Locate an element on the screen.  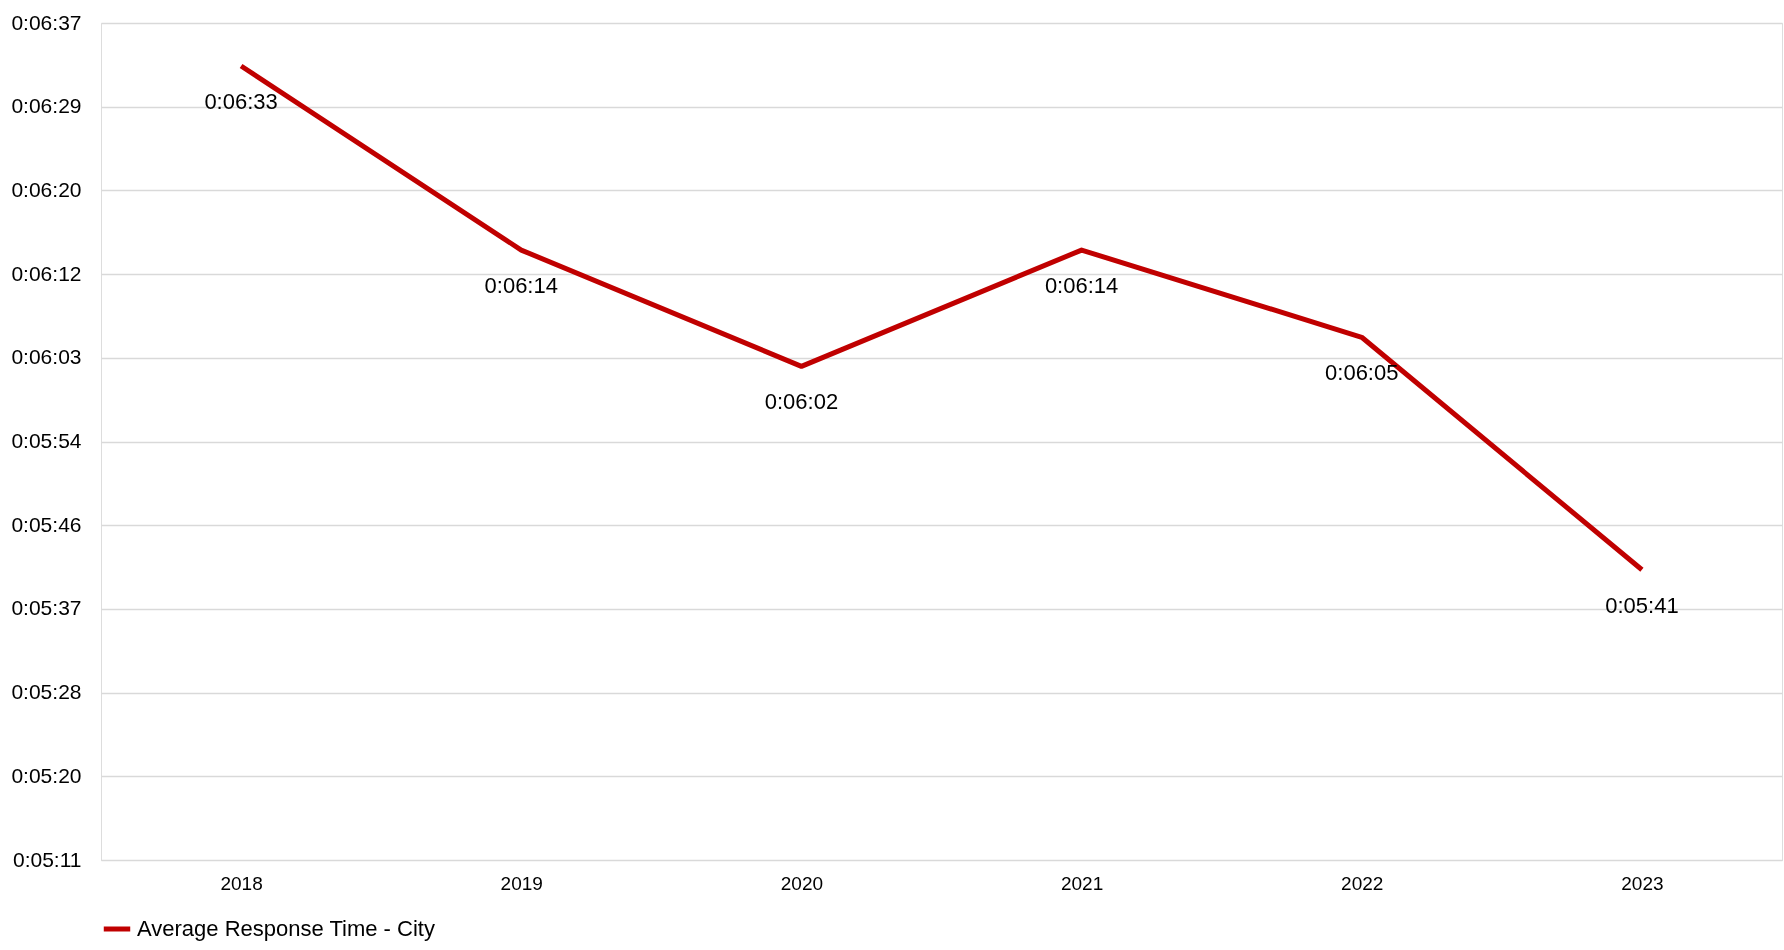
y-tick-label: 0:05:11 is located at coordinates (47, 859).